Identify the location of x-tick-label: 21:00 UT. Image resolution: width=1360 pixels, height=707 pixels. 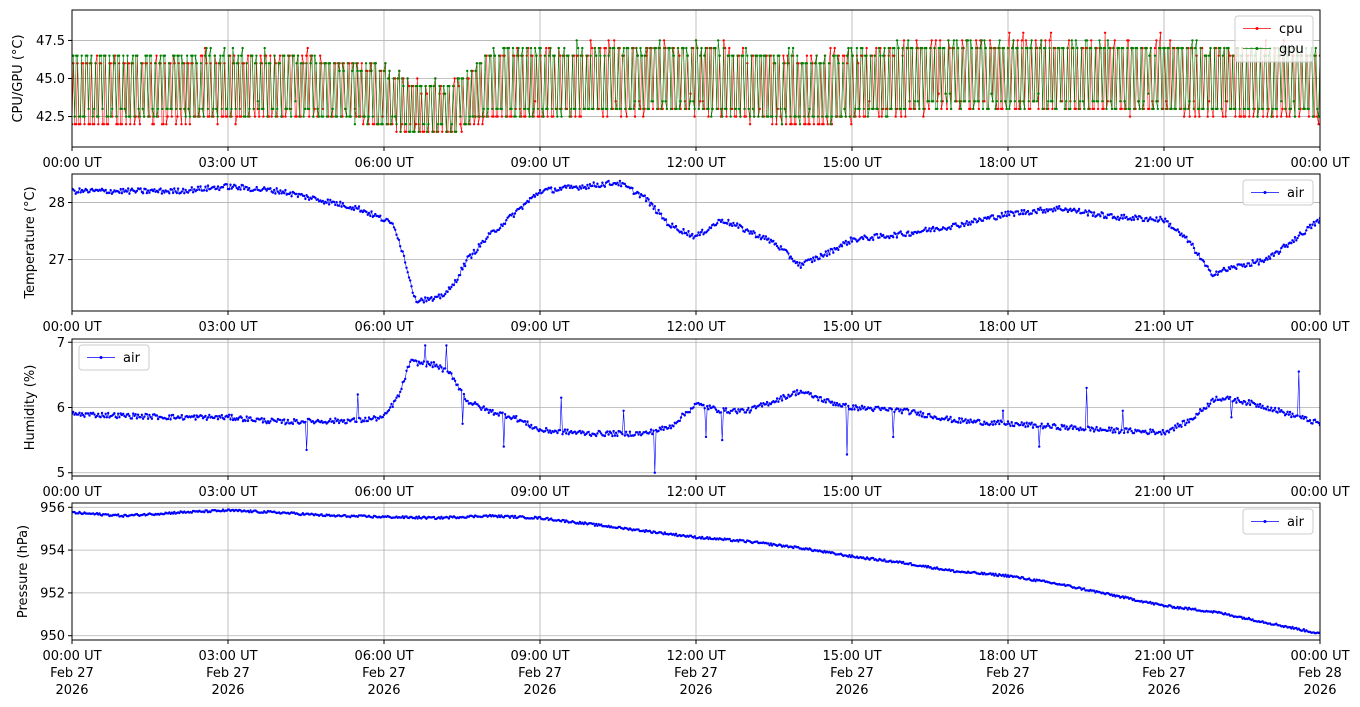
(1163, 492).